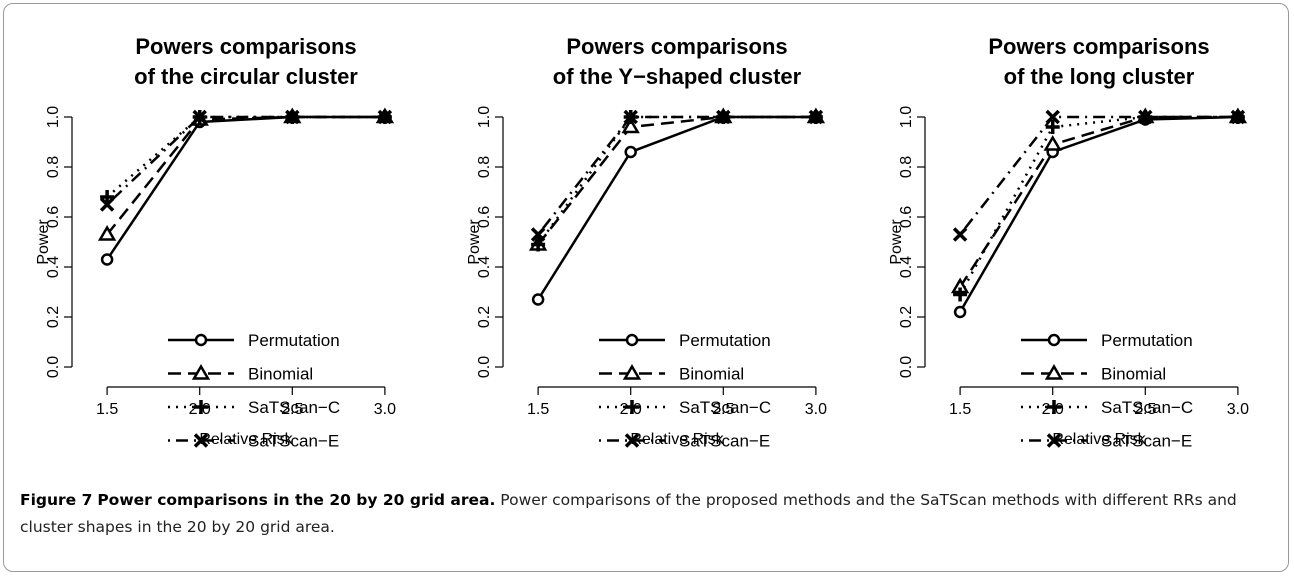 Image resolution: width=1294 pixels, height=576 pixels. I want to click on chart-title: of the Y−shaped cluster, so click(677, 76).